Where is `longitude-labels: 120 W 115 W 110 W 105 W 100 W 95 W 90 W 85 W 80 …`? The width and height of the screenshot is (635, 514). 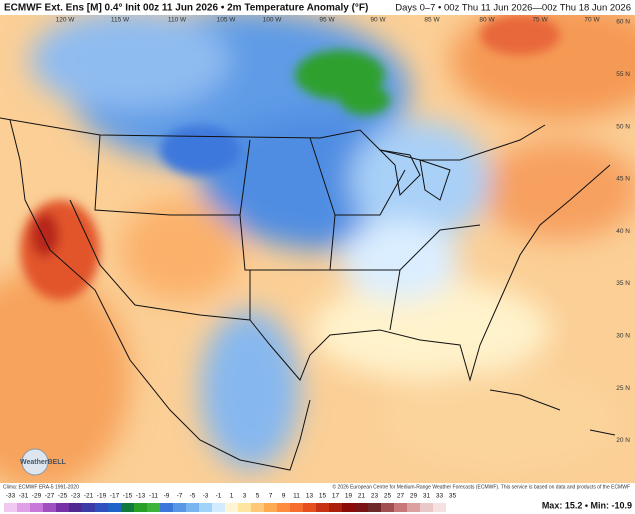
longitude-labels: 120 W 115 W 110 W 105 W 100 W 95 W 90 W 85 W 80 … is located at coordinates (328, 20).